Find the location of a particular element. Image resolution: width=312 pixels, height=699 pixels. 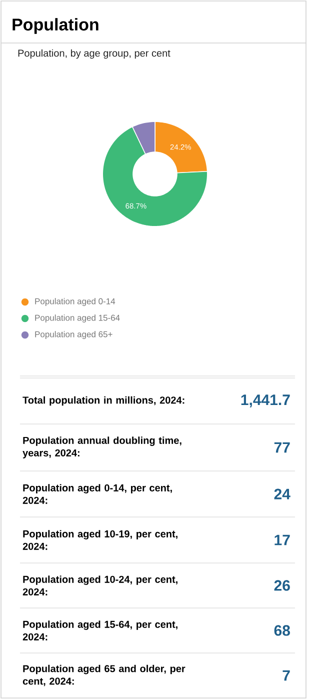

text: 17 is located at coordinates (282, 540).